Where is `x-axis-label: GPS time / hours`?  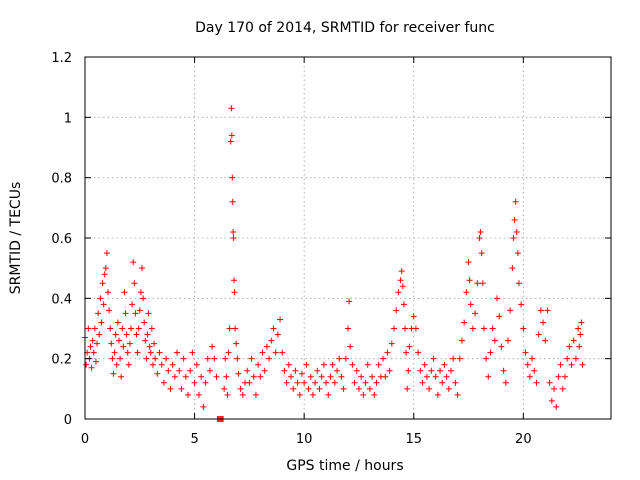 x-axis-label: GPS time / hours is located at coordinates (344, 466).